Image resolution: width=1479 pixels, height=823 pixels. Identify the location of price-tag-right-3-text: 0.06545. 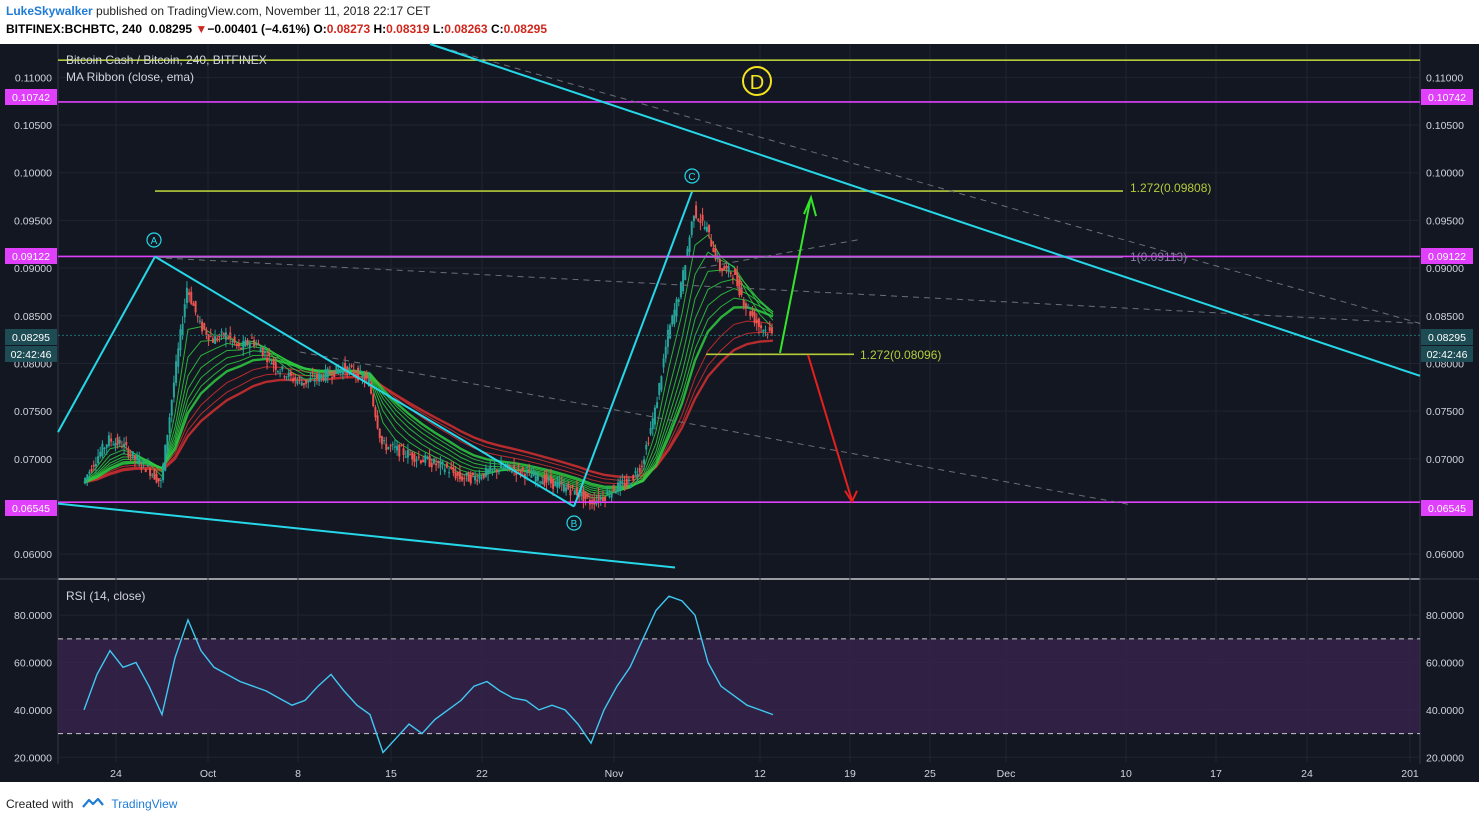
(1447, 509).